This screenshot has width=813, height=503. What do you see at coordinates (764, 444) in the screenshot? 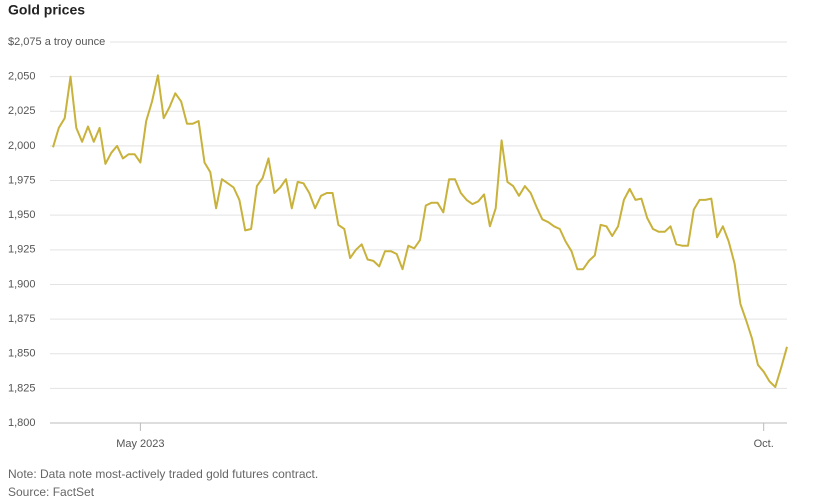
I see `x-tick-label: Oct.` at bounding box center [764, 444].